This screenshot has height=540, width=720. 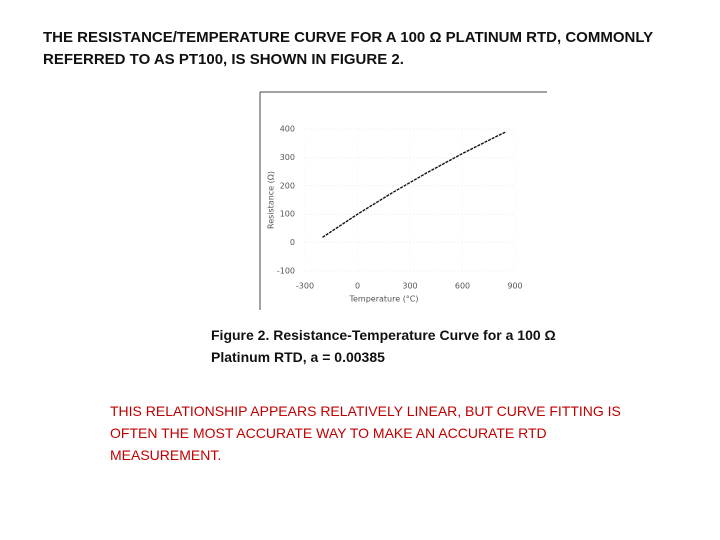 I want to click on y-tick-label: 100, so click(x=287, y=214).